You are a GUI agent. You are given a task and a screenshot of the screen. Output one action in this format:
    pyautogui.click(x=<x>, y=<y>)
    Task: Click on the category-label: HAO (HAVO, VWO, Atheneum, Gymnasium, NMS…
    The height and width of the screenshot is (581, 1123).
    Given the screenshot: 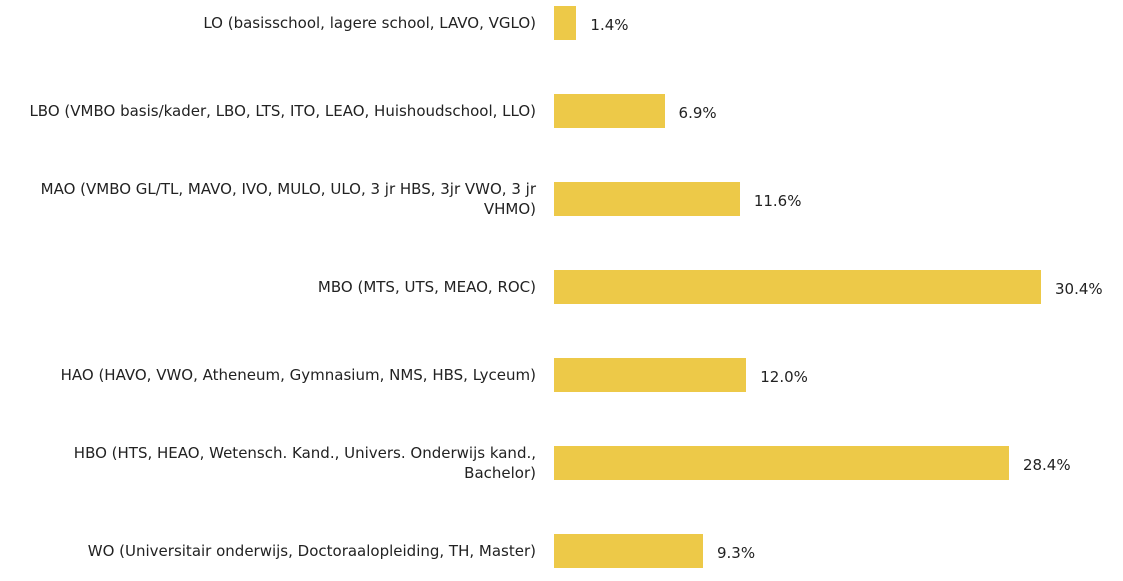 What is the action you would take?
    pyautogui.click(x=298, y=375)
    